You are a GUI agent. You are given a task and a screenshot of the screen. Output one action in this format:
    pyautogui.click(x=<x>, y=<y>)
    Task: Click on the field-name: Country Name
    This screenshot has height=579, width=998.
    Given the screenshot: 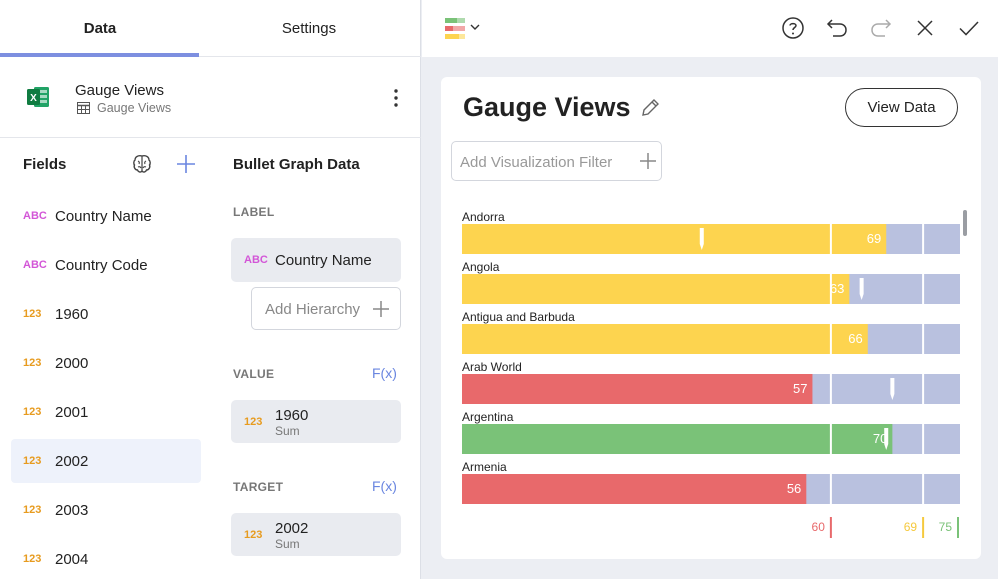 What is the action you would take?
    pyautogui.click(x=103, y=216)
    